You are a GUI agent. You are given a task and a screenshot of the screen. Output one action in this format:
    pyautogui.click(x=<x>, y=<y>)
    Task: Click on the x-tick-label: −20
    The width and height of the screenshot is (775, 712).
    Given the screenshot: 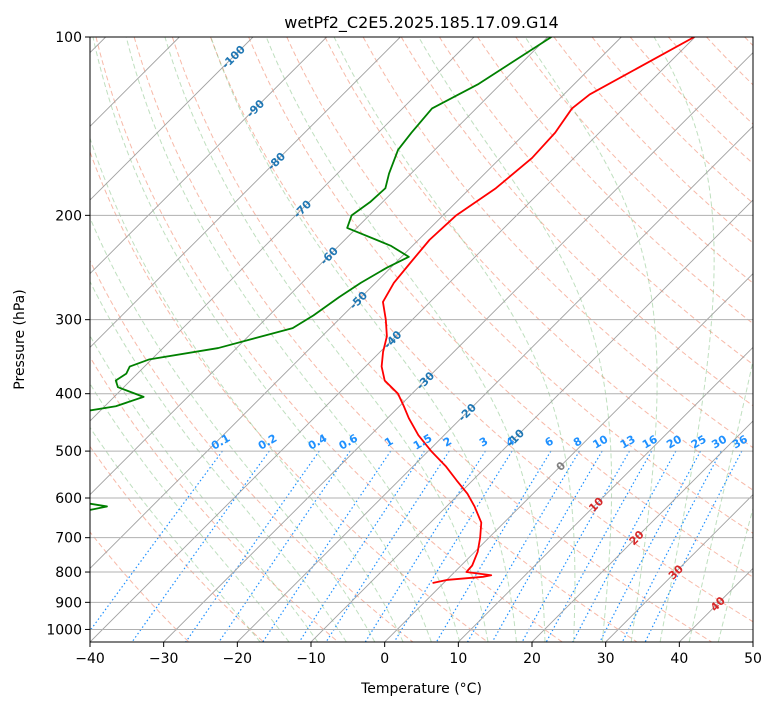 What is the action you would take?
    pyautogui.click(x=238, y=659)
    